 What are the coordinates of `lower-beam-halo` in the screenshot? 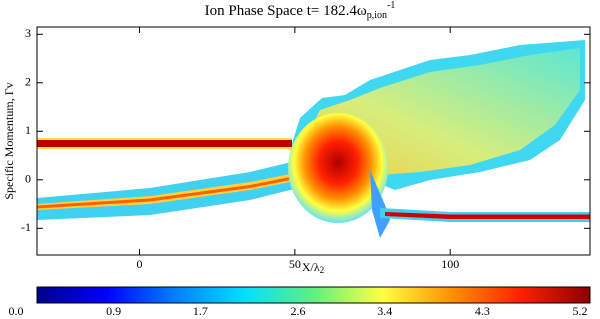 It's located at (173, 190).